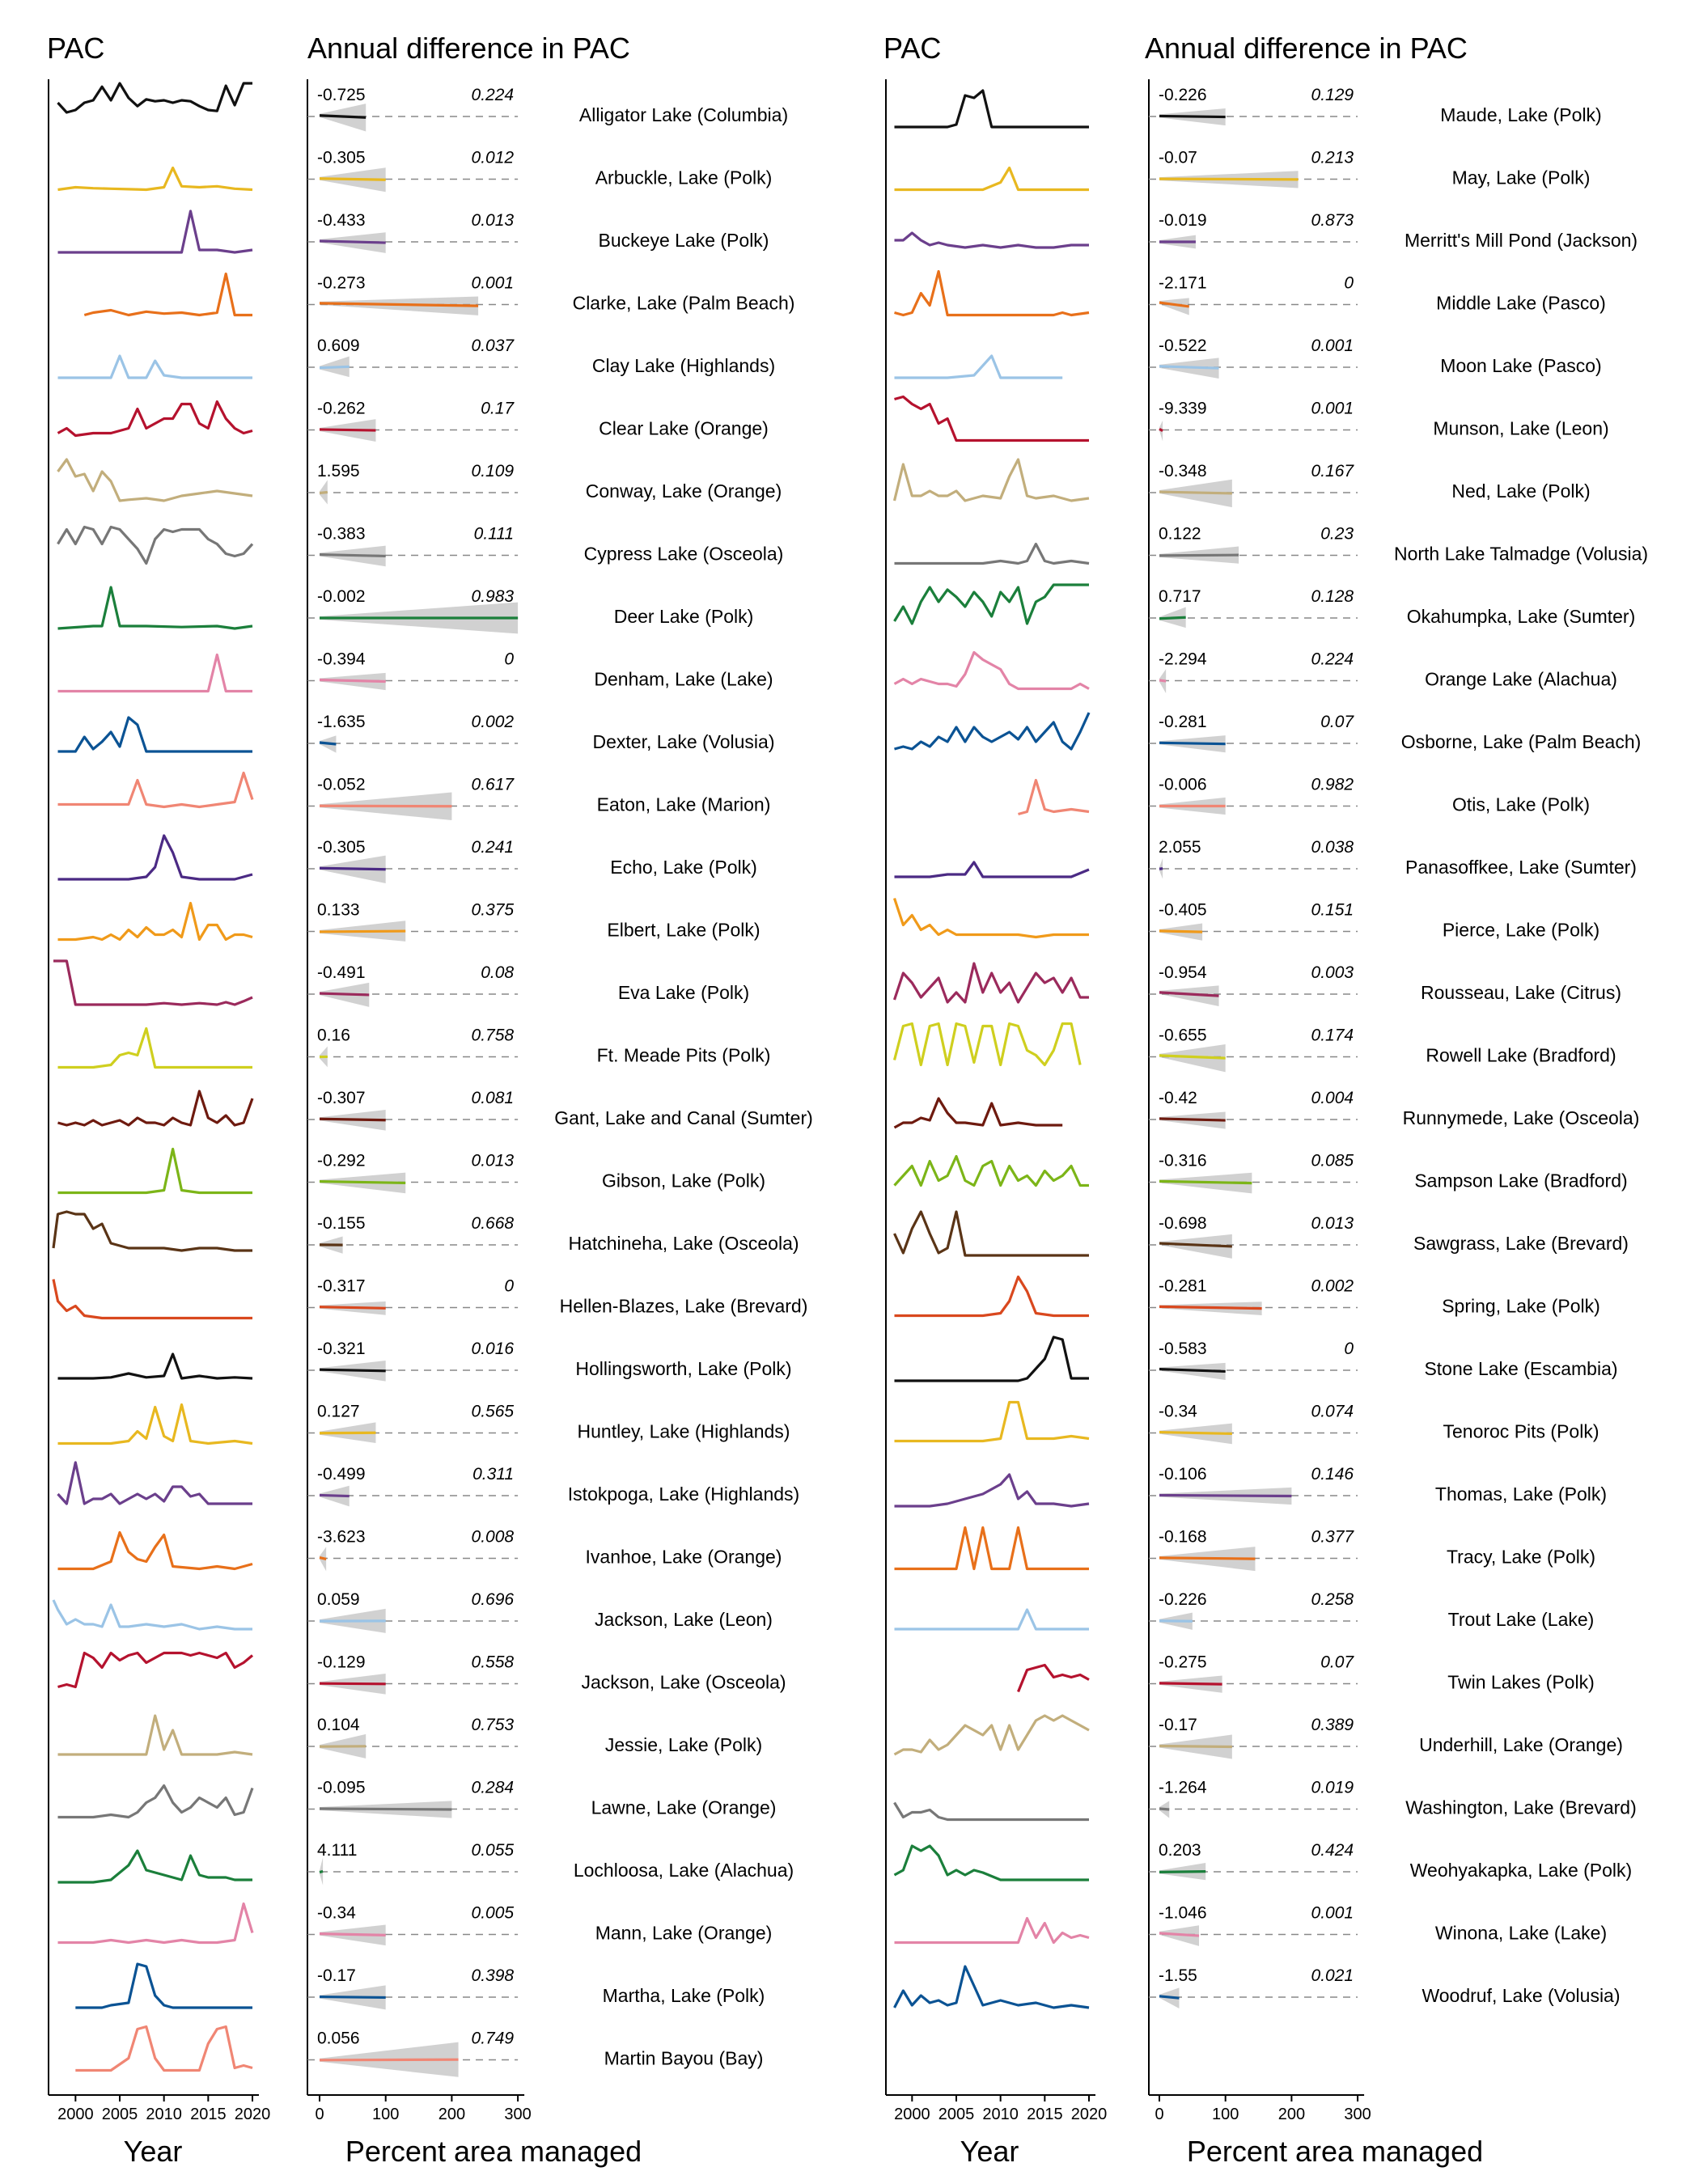 The width and height of the screenshot is (1699, 2184). Describe the element at coordinates (416, 1799) in the screenshot. I see `lake-row: -0.095 0.284 Lawne, Lake (Orange)` at that location.